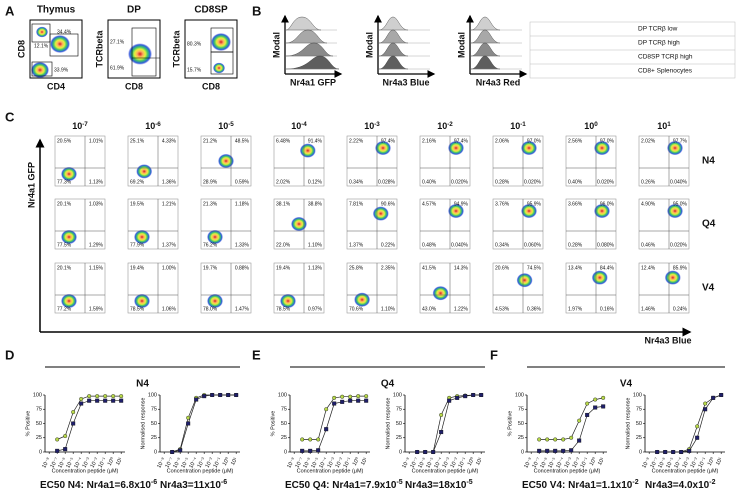 The image size is (739, 492). Describe the element at coordinates (31, 185) in the screenshot. I see `y-label: Nr4a1 GFP` at that location.